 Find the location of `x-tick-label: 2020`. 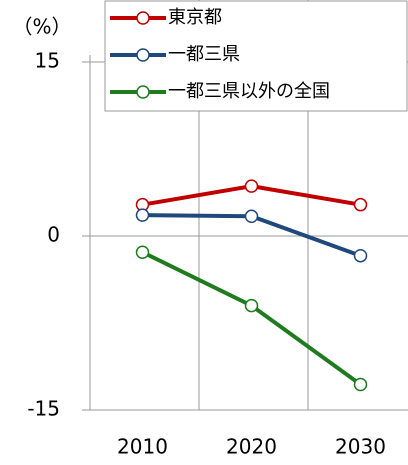

x-tick-label: 2020 is located at coordinates (251, 447).